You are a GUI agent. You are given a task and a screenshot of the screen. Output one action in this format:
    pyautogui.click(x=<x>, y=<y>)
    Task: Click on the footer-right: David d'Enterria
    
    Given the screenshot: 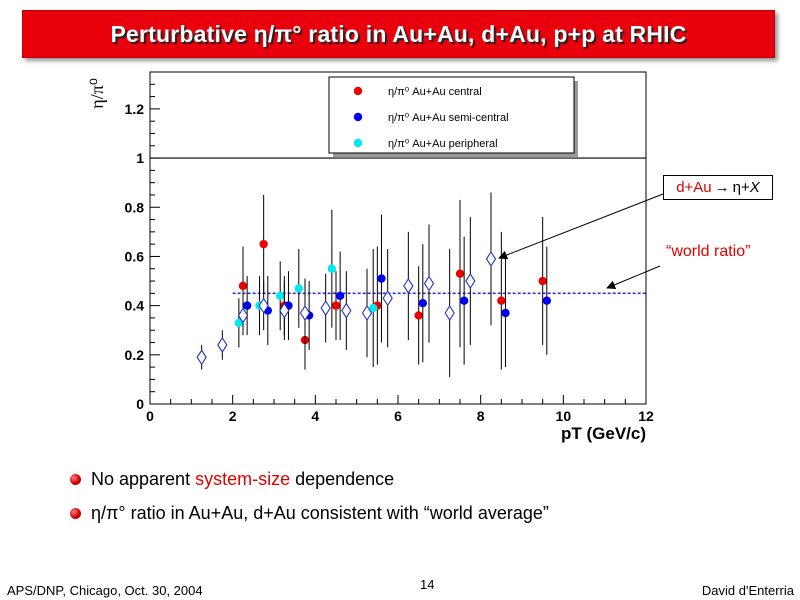 What is the action you would take?
    pyautogui.click(x=747, y=590)
    